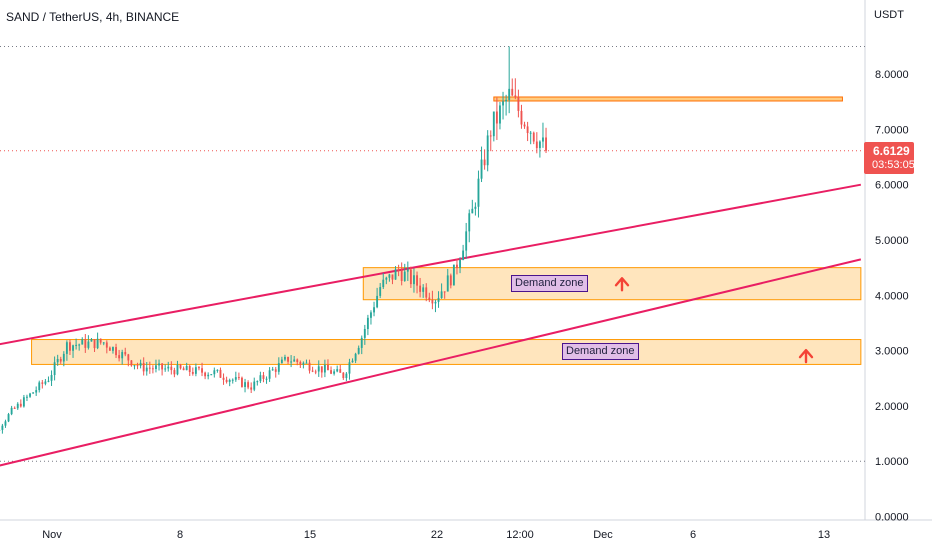 Image resolution: width=932 pixels, height=550 pixels. What do you see at coordinates (668, 99) in the screenshot?
I see `resistance-line` at bounding box center [668, 99].